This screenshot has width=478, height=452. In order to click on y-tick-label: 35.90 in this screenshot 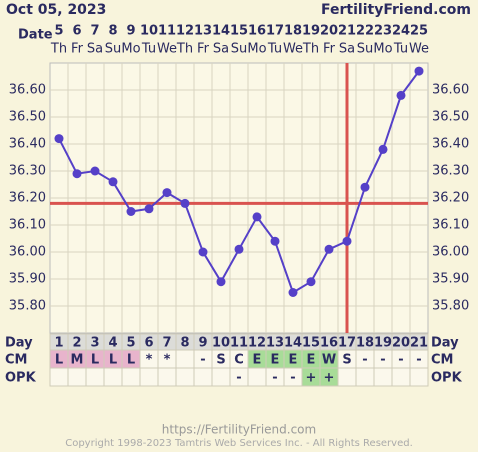, I will do `click(27, 279)`.